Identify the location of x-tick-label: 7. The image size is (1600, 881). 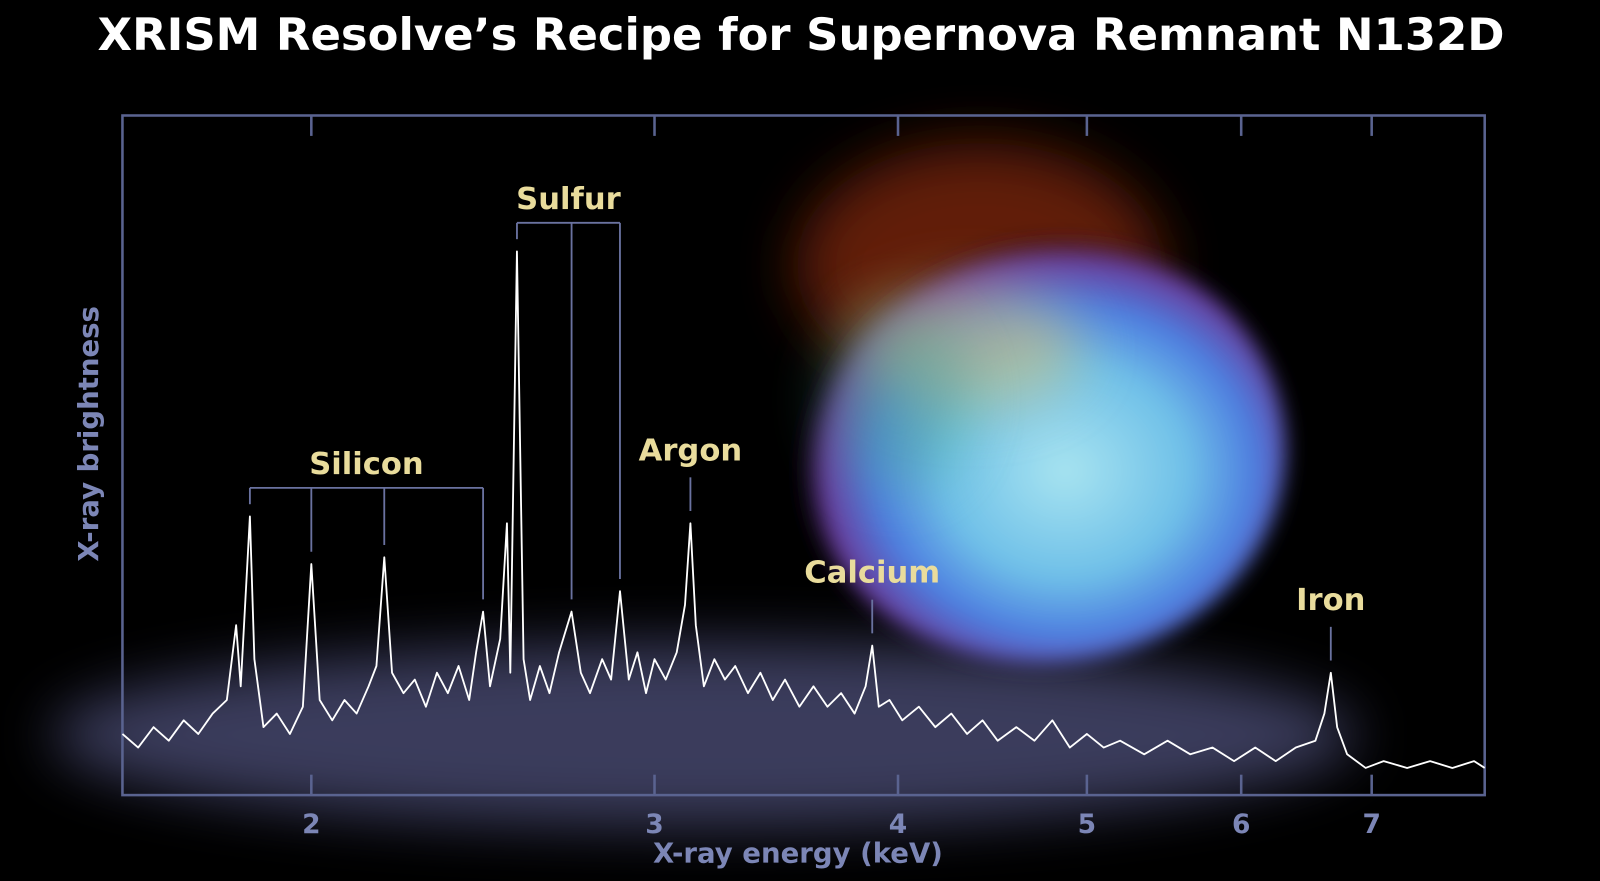
(1371, 824).